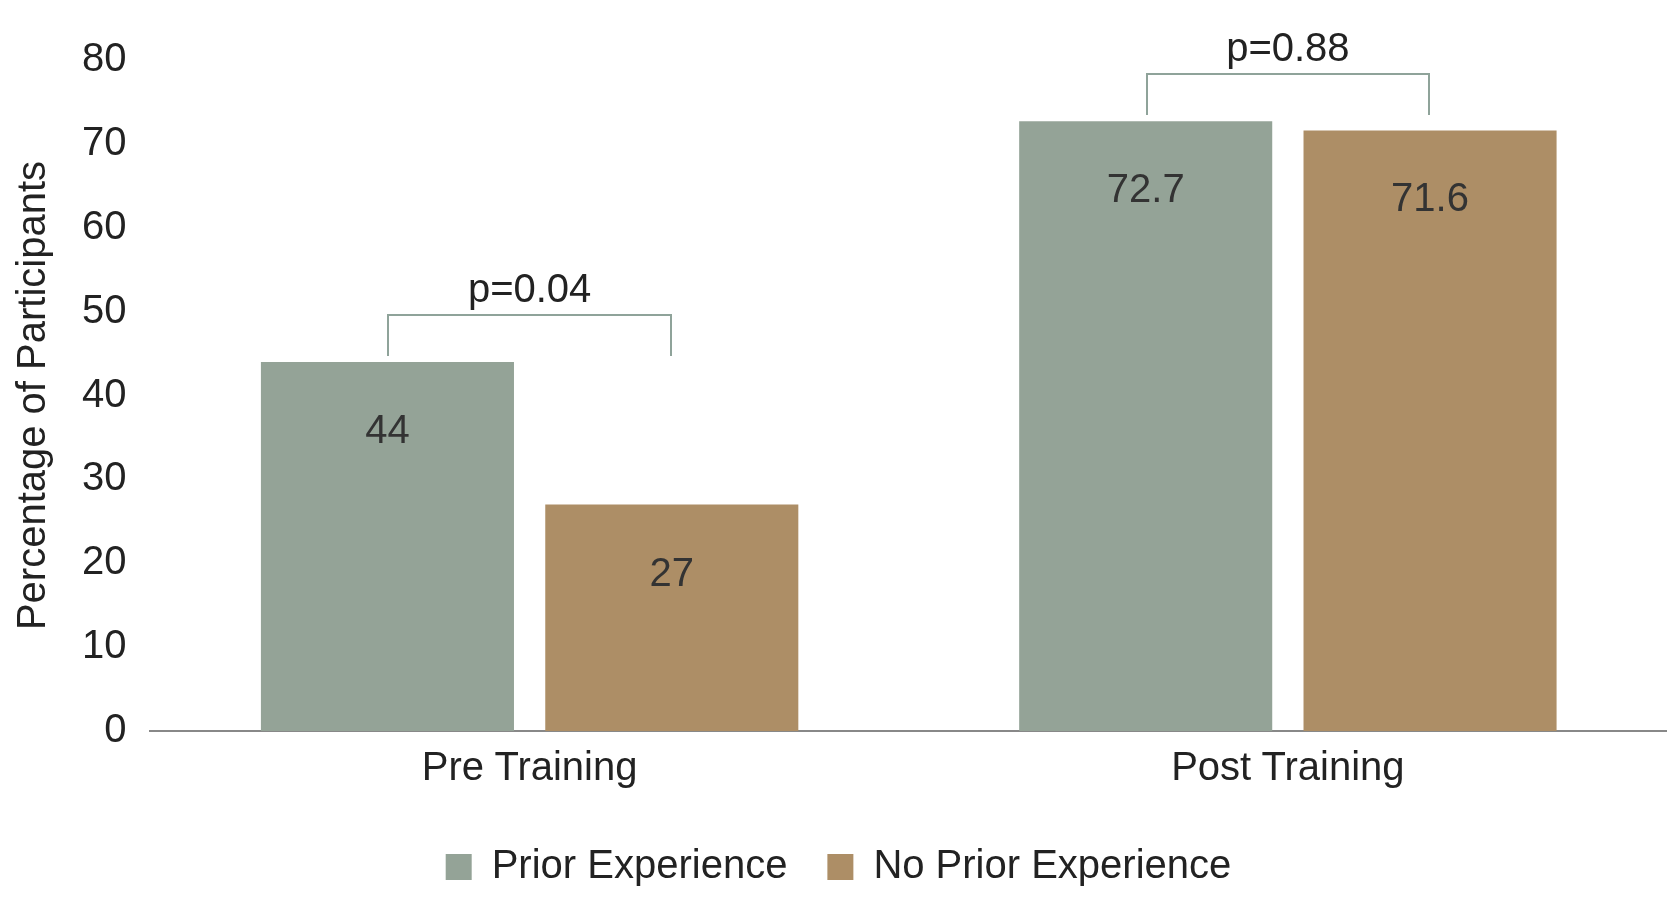 This screenshot has width=1667, height=897. What do you see at coordinates (1145, 188) in the screenshot?
I see `data-label: 72.7` at bounding box center [1145, 188].